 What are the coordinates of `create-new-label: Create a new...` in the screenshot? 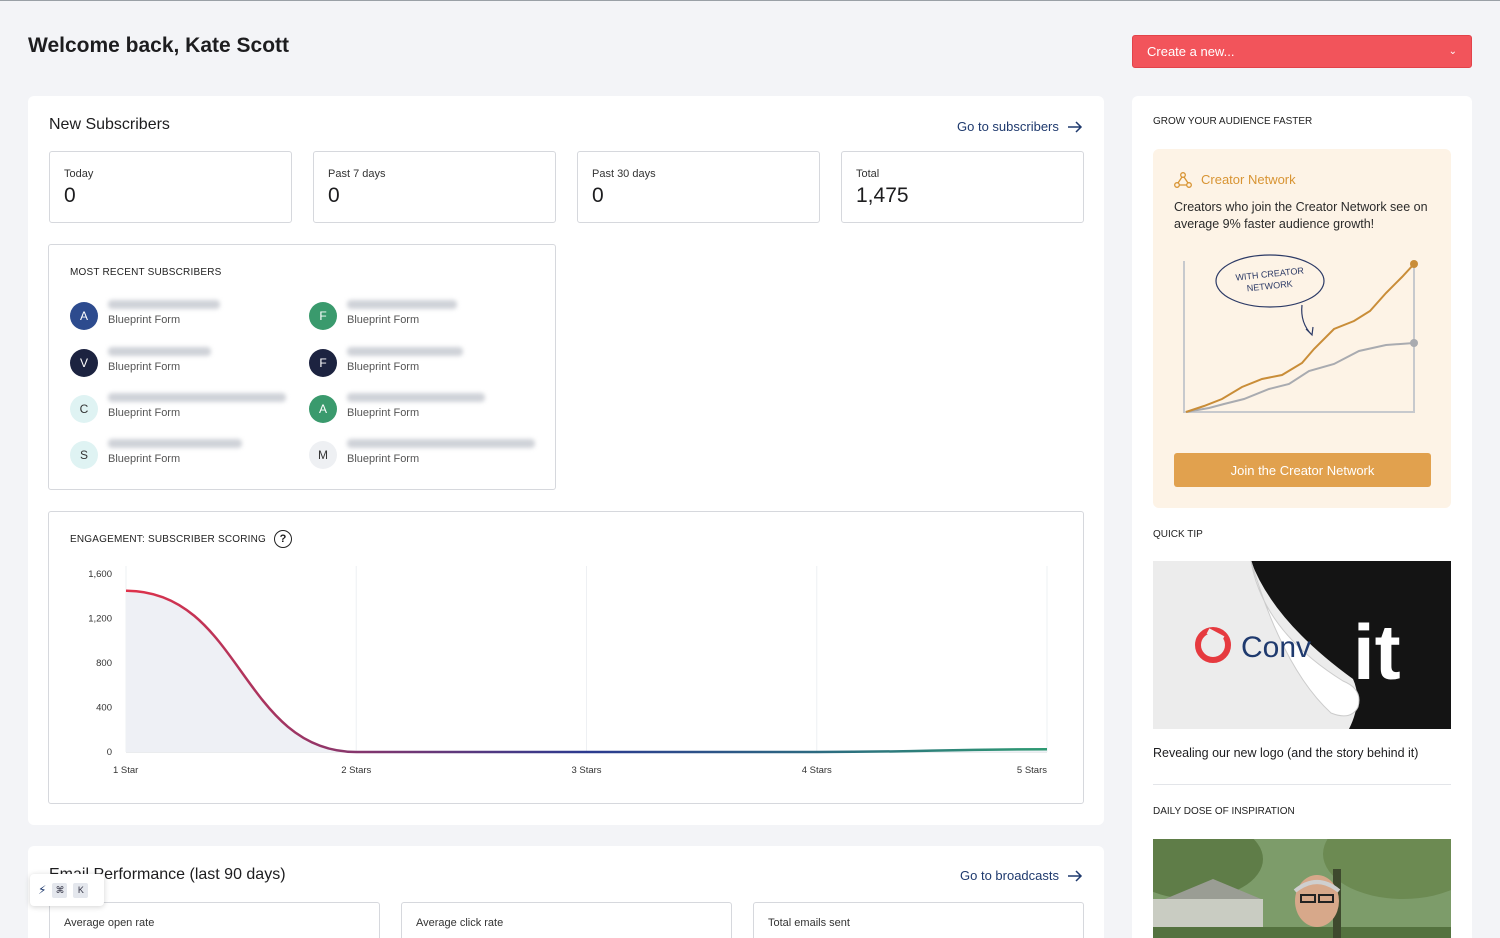 It's located at (1191, 51).